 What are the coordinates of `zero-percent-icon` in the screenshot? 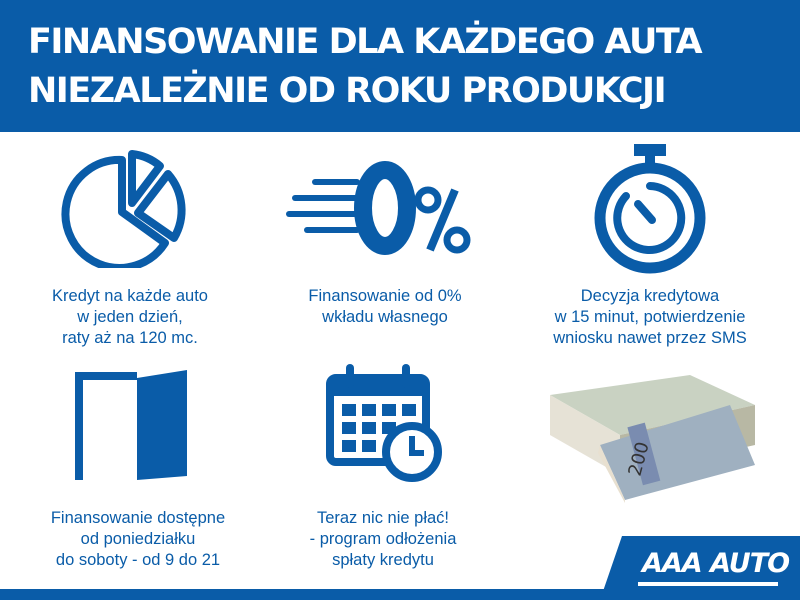 It's located at (378, 208).